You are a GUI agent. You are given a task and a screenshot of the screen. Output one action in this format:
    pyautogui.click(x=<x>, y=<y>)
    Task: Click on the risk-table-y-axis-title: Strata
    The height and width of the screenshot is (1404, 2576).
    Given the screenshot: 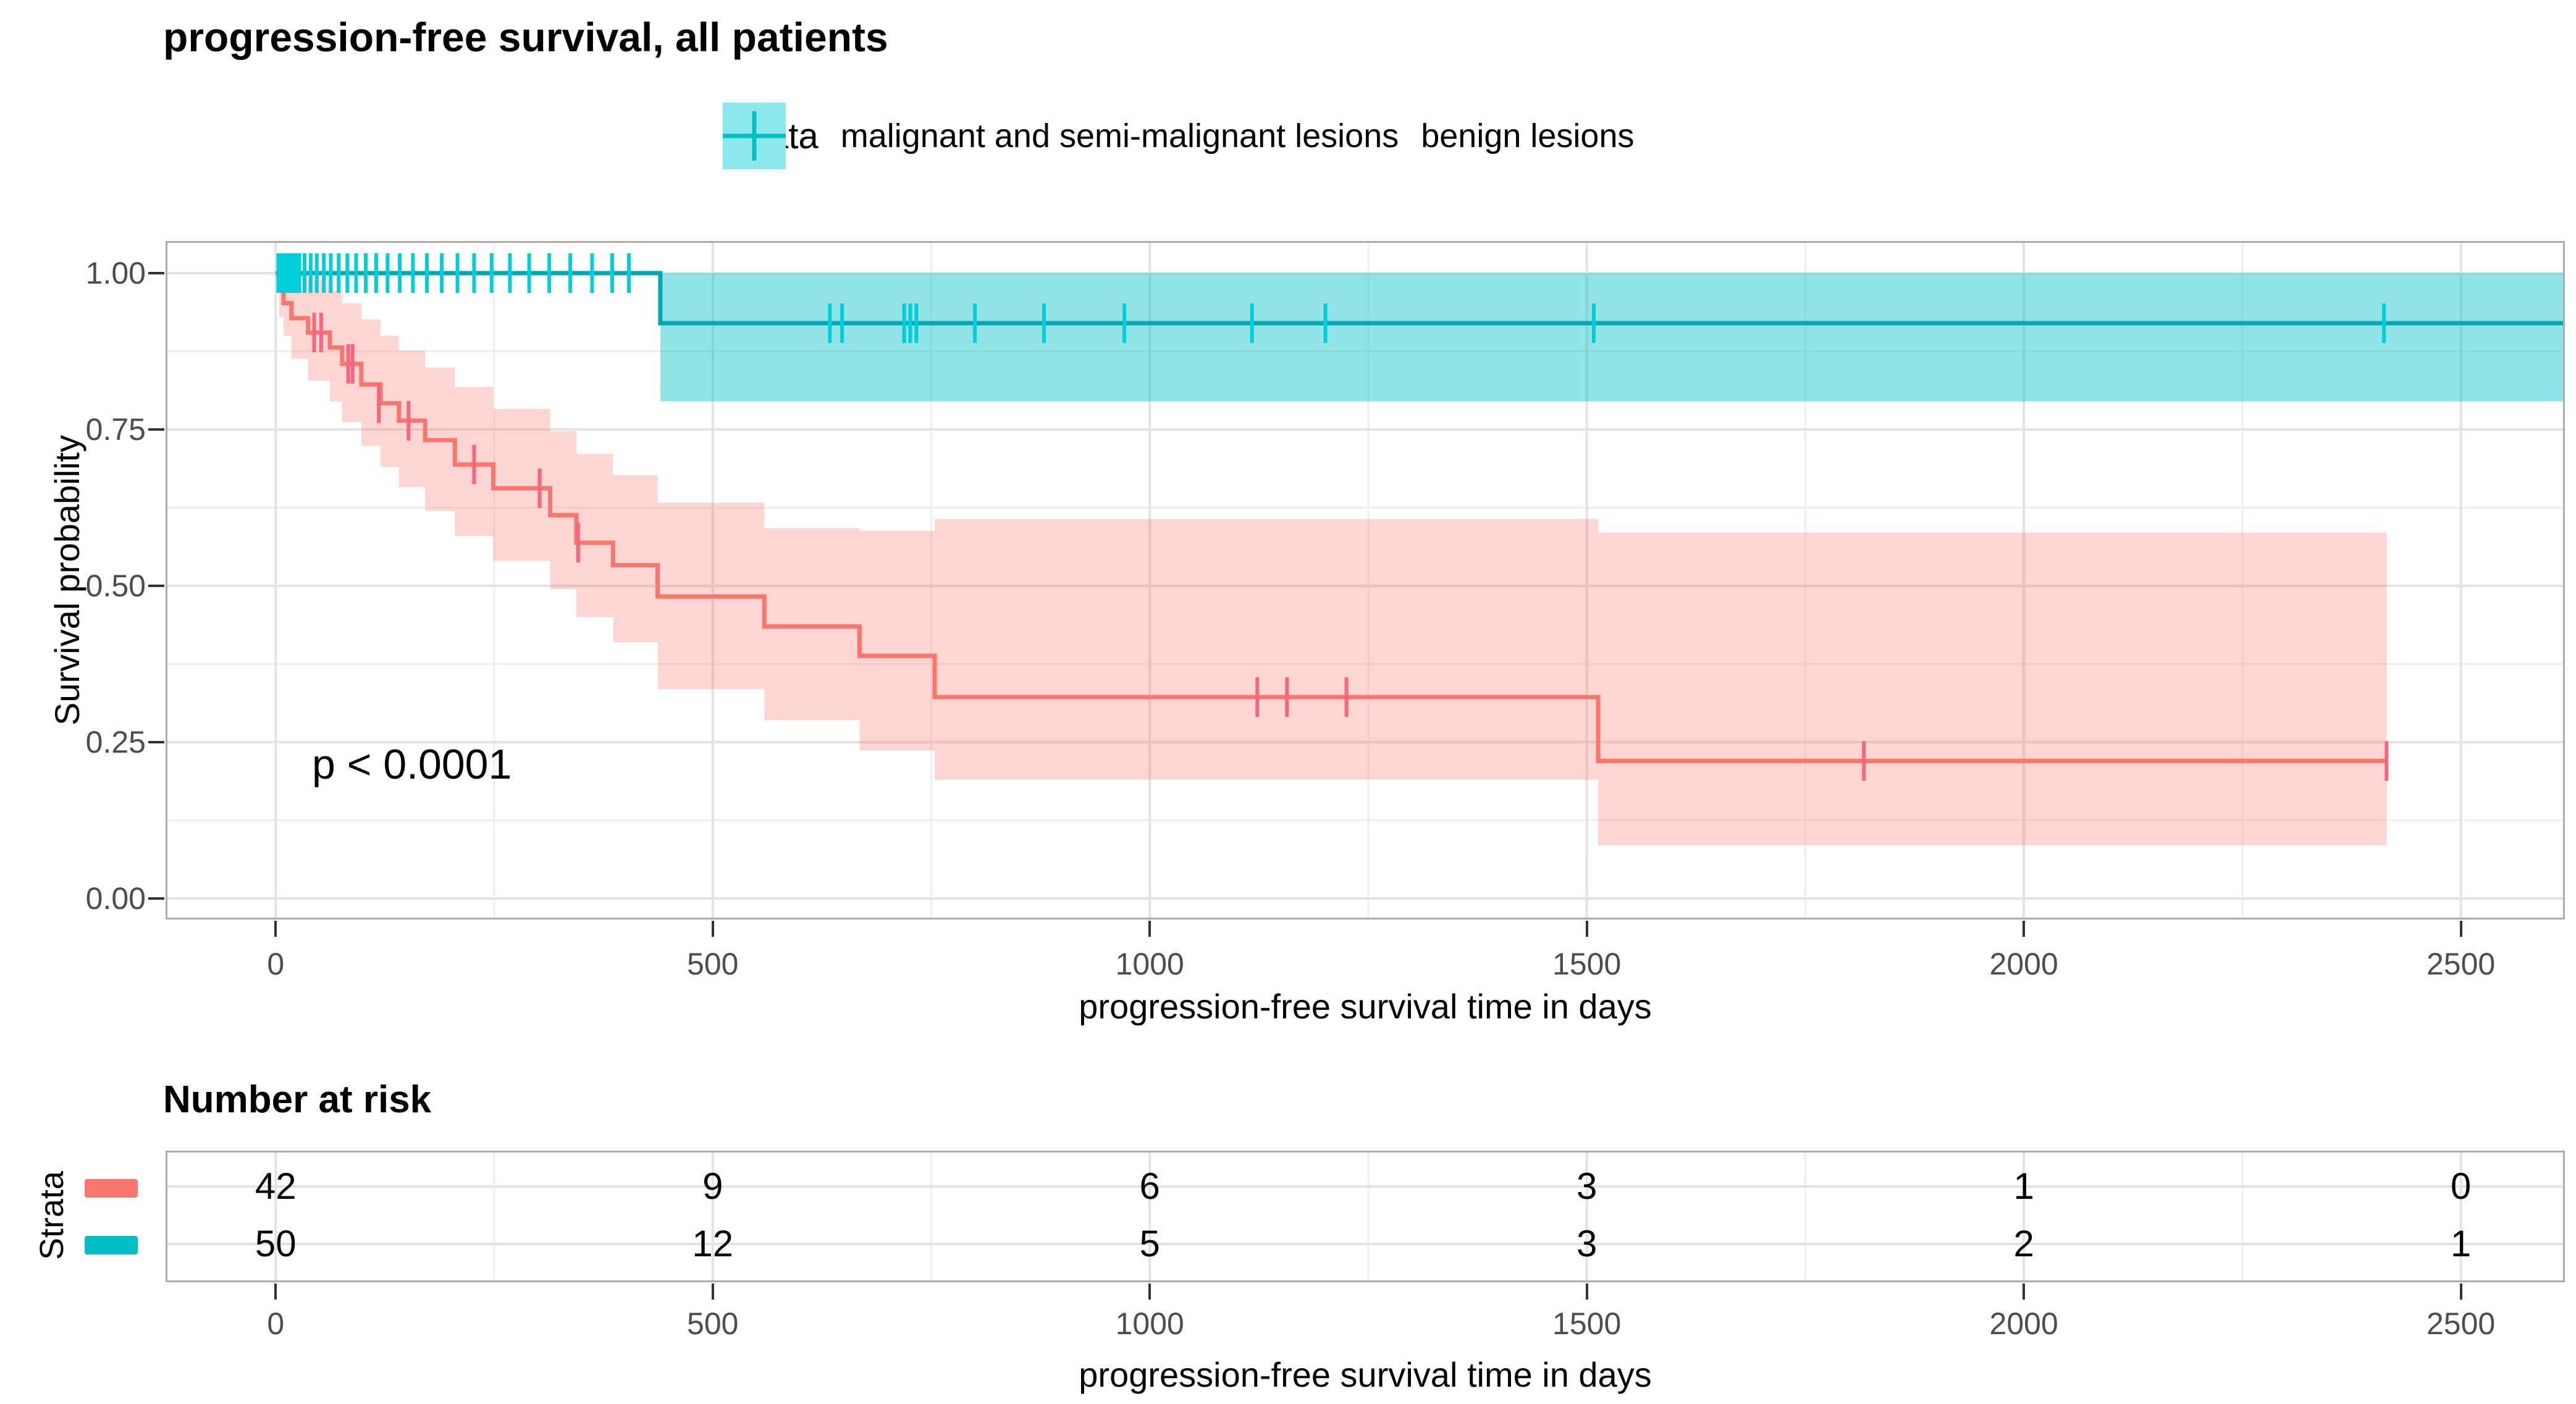 What is the action you would take?
    pyautogui.click(x=51, y=1215)
    